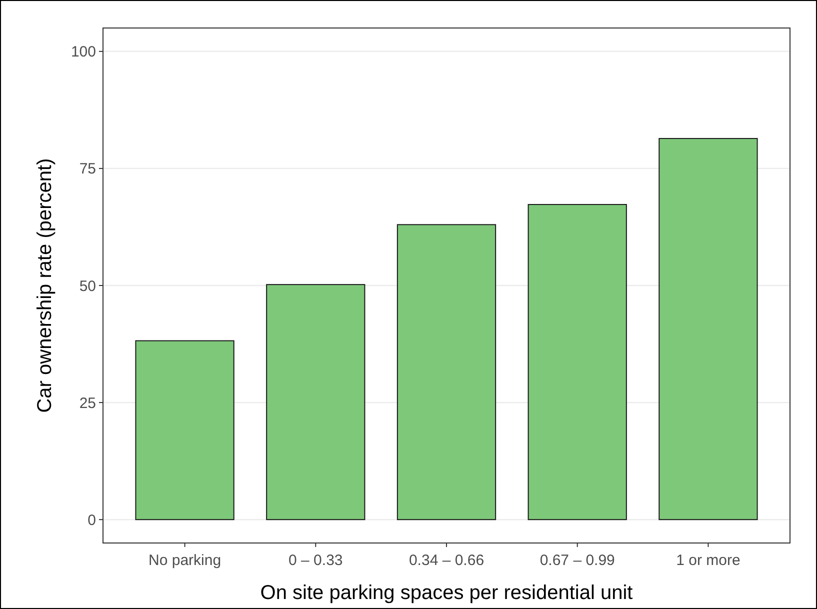 This screenshot has height=609, width=817. Describe the element at coordinates (447, 593) in the screenshot. I see `x-axis-title: On site parking spaces per residential unit` at that location.